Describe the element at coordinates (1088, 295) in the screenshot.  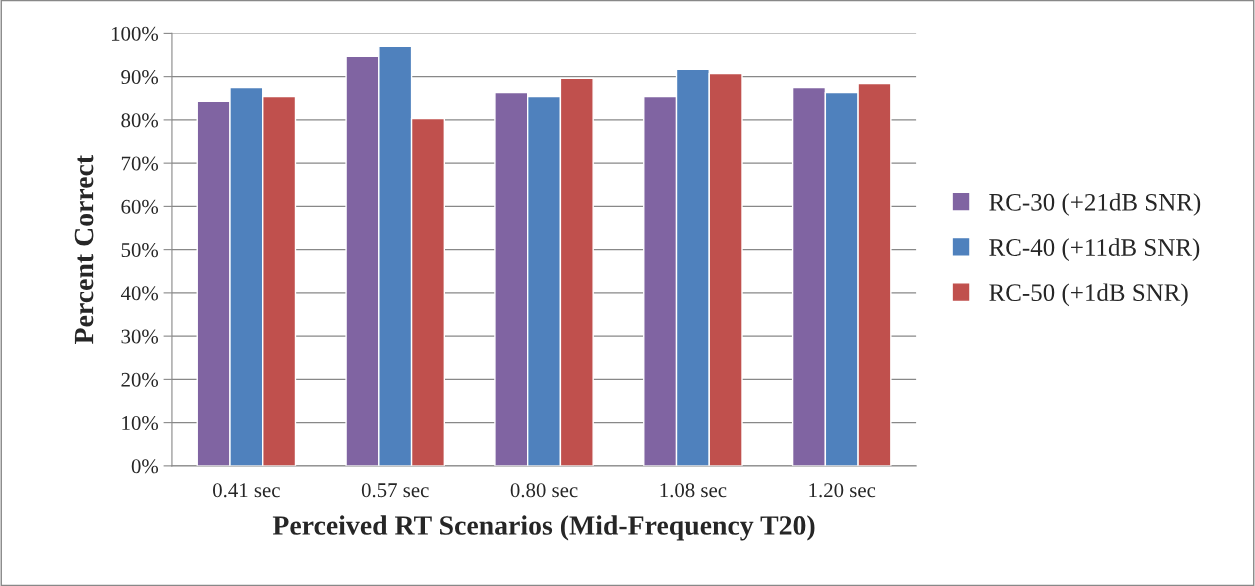
I see `legend-label: RC-50 (+1dB SNR)` at that location.